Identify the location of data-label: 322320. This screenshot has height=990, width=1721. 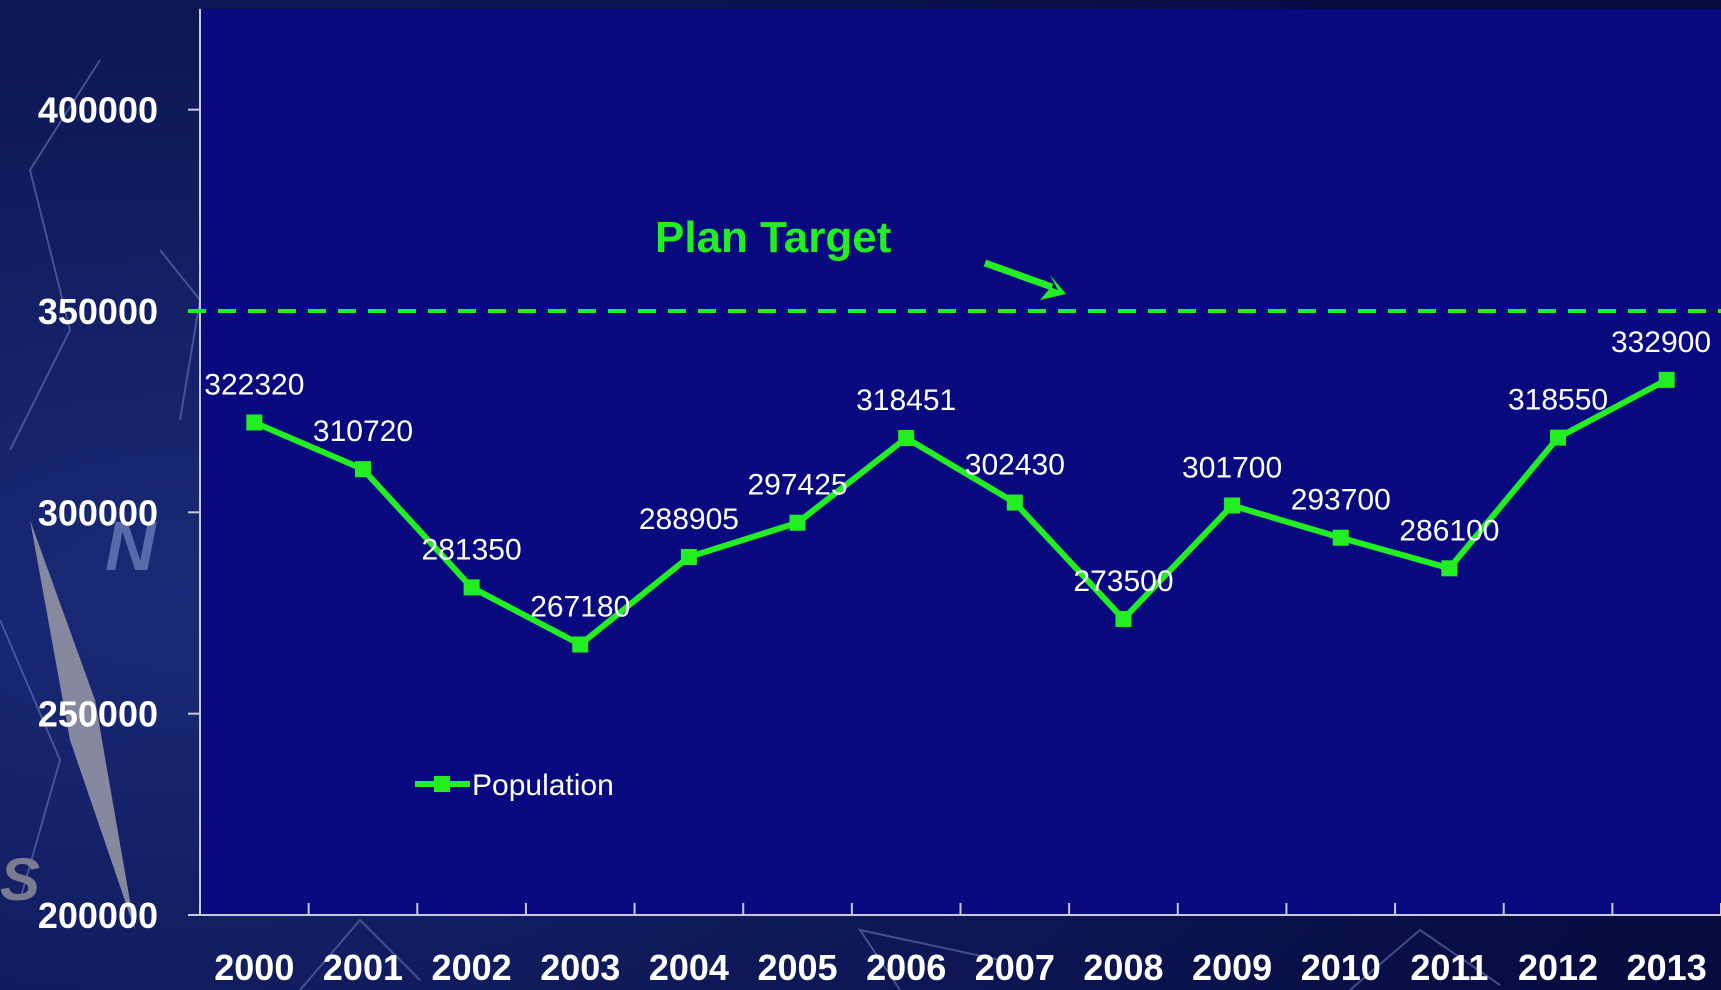
(254, 384).